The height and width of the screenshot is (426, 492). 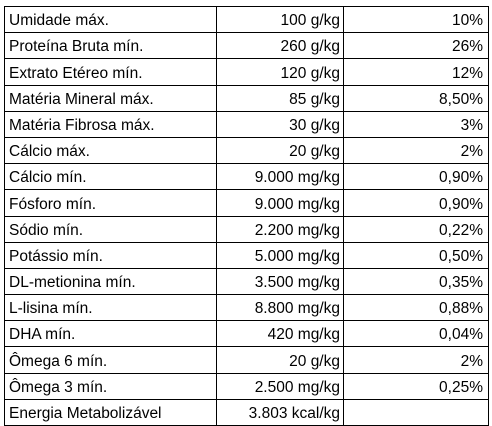 I want to click on nutrient-percent-cell: 8,50%, so click(x=416, y=98).